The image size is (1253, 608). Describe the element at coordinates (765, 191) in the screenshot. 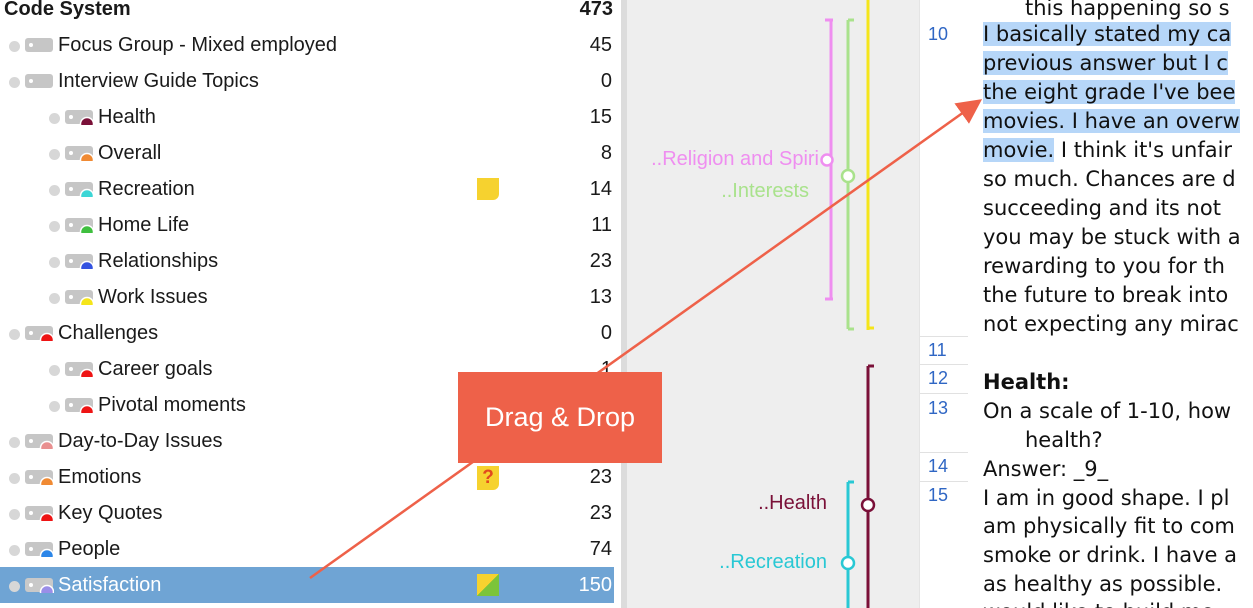

I see `stripe-label-interests: ..Interests` at that location.